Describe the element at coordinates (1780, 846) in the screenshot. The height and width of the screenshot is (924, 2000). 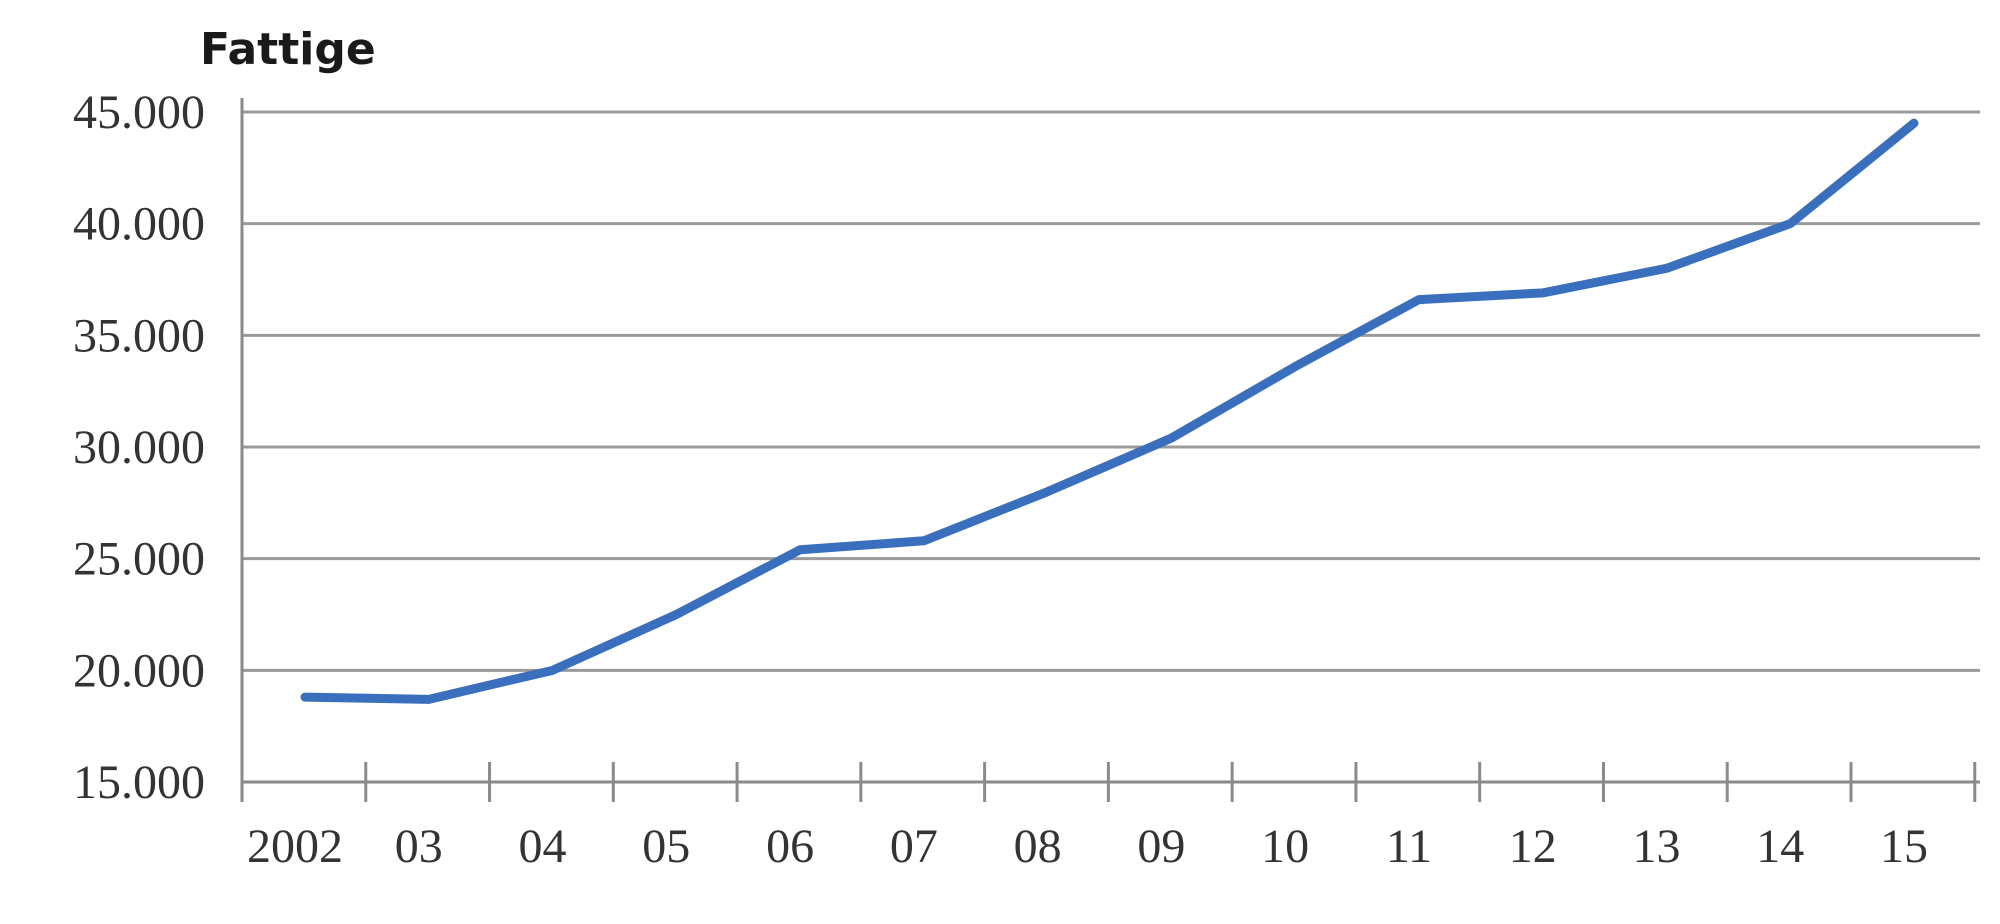
I see `x-tick-label: 14` at that location.